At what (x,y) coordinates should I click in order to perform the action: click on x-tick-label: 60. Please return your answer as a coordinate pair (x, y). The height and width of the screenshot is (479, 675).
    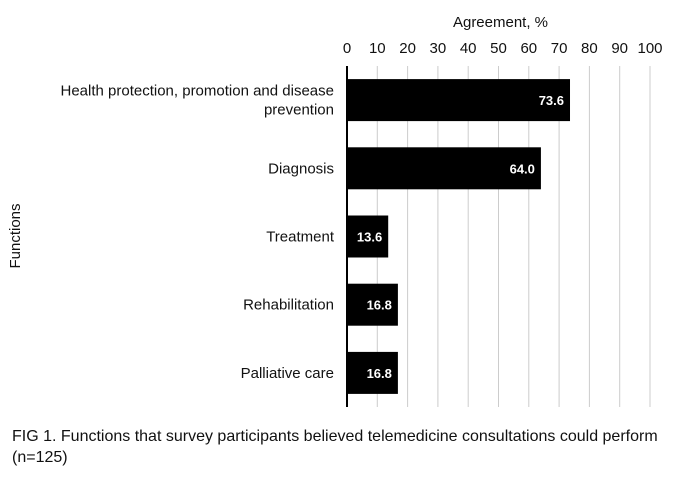
    Looking at the image, I should click on (528, 48).